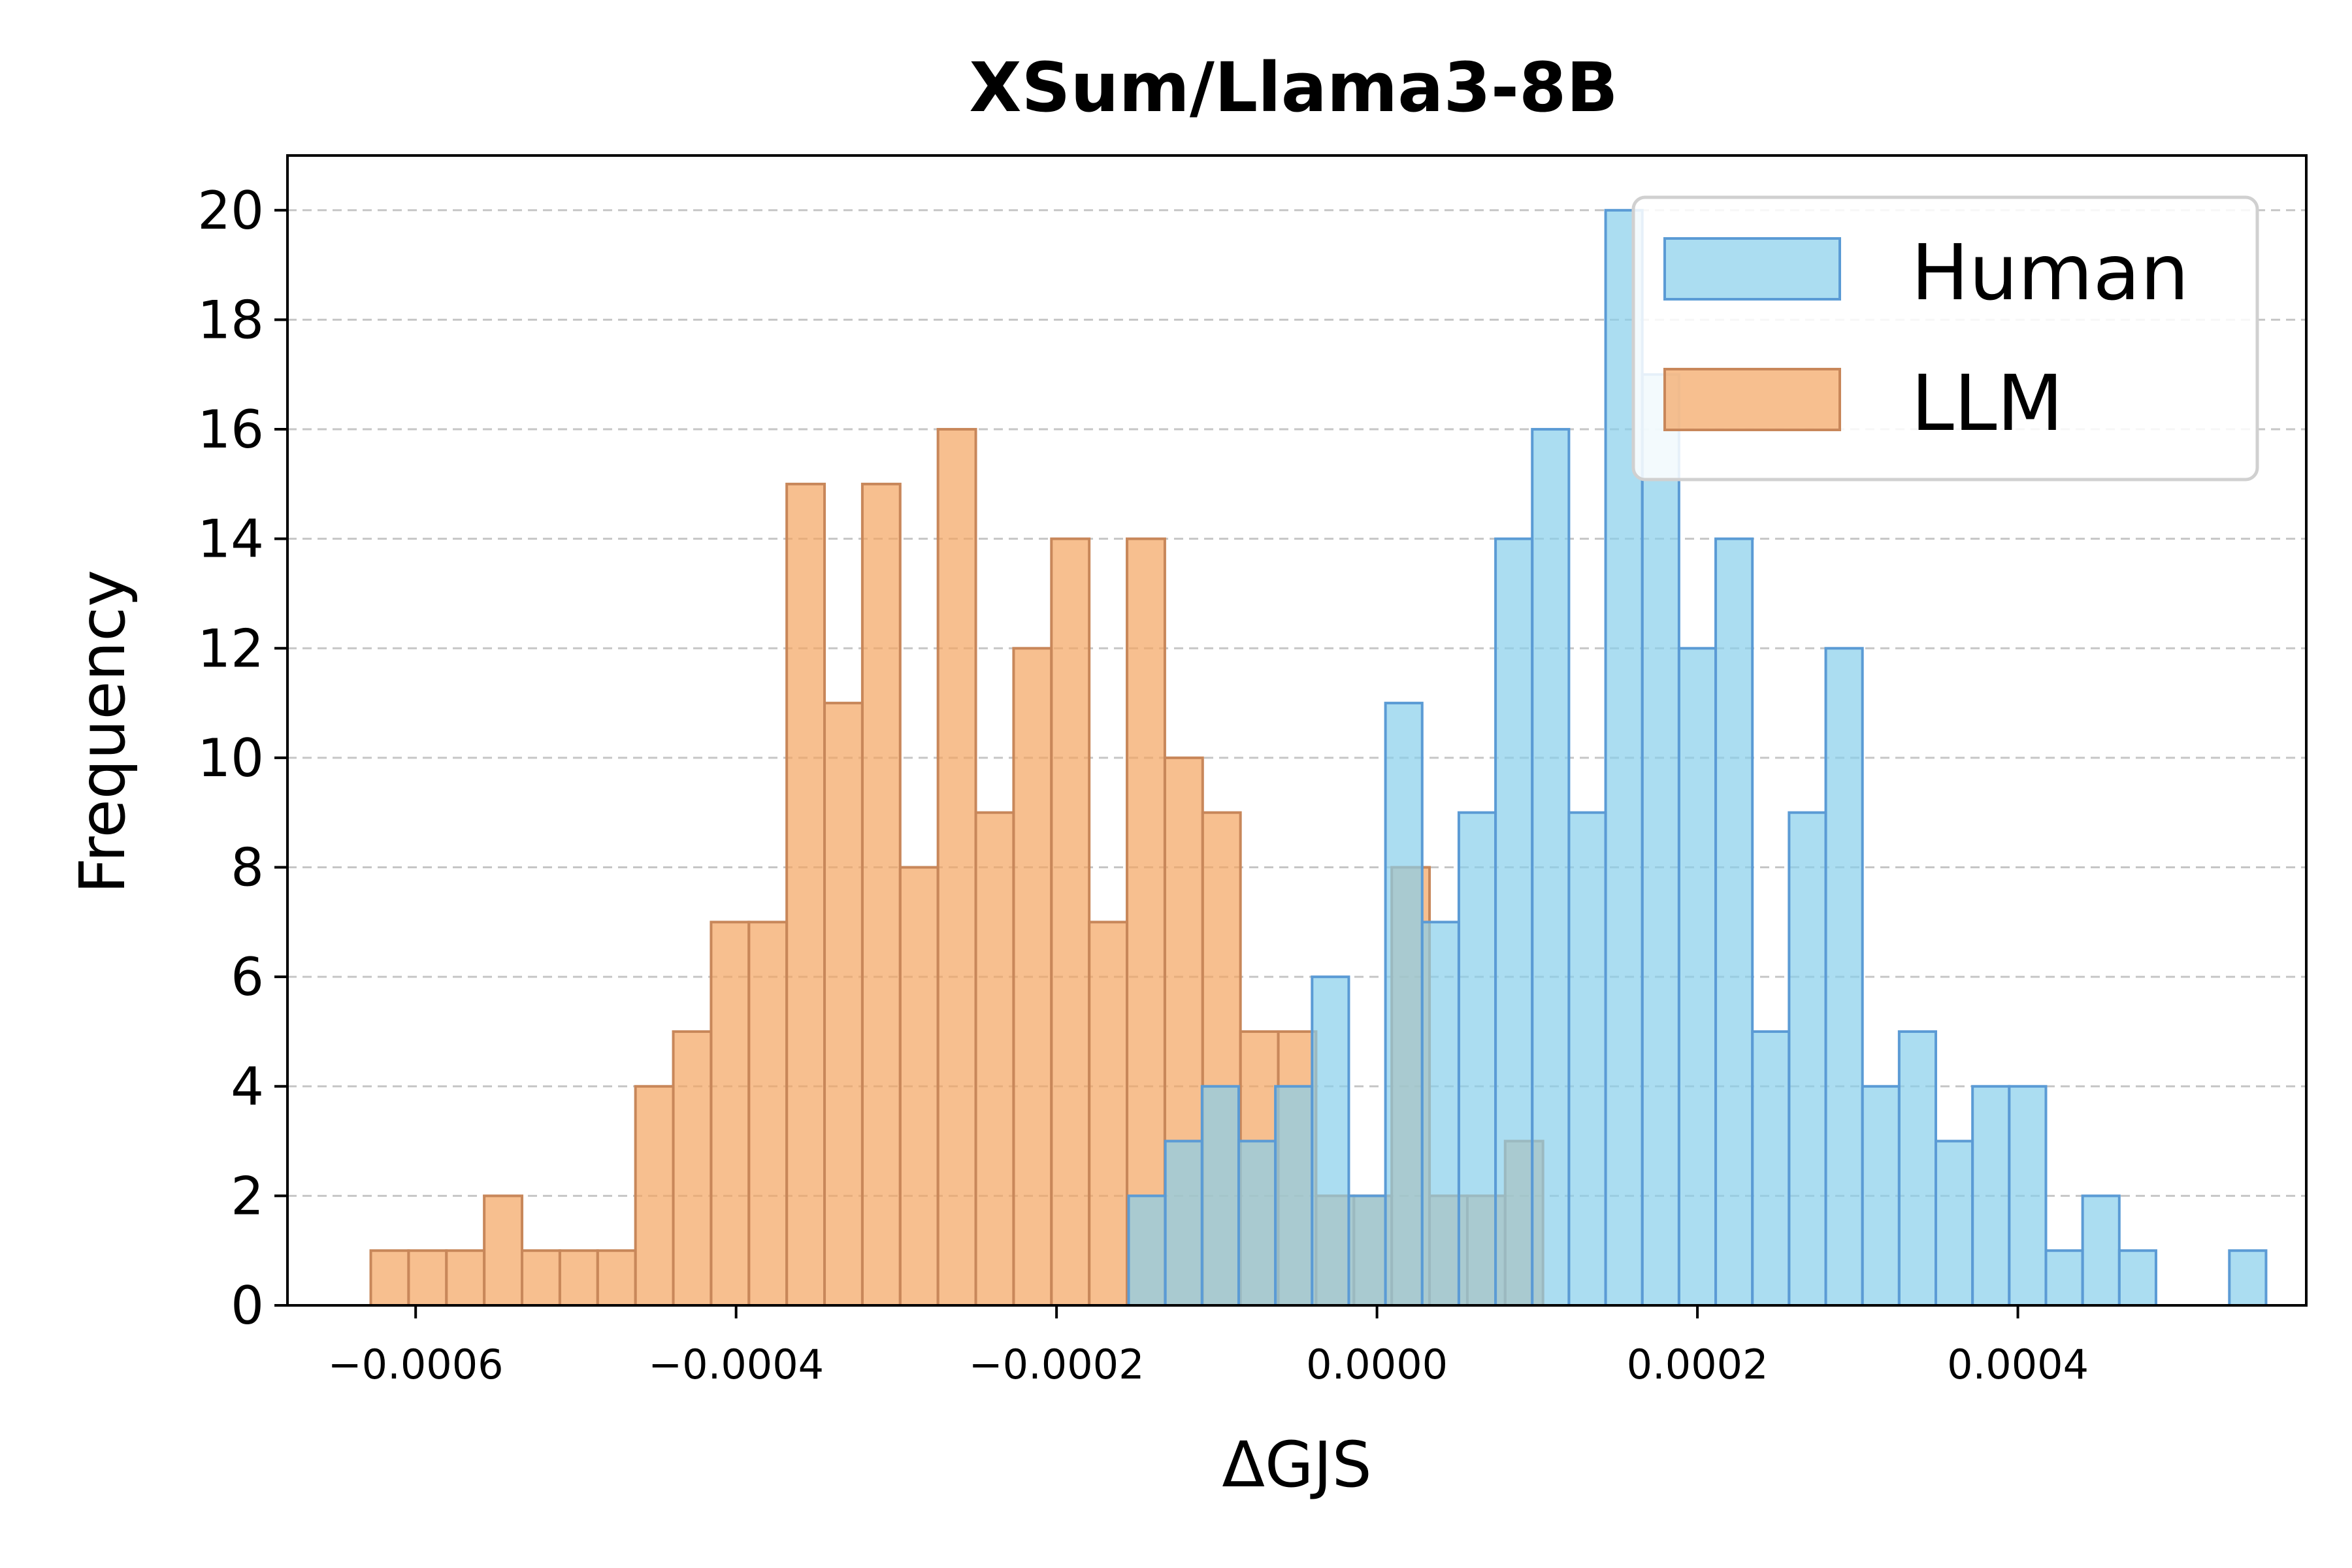 The width and height of the screenshot is (2352, 1568). Describe the element at coordinates (1296, 1464) in the screenshot. I see `x-axis-label: ΔGJS` at that location.